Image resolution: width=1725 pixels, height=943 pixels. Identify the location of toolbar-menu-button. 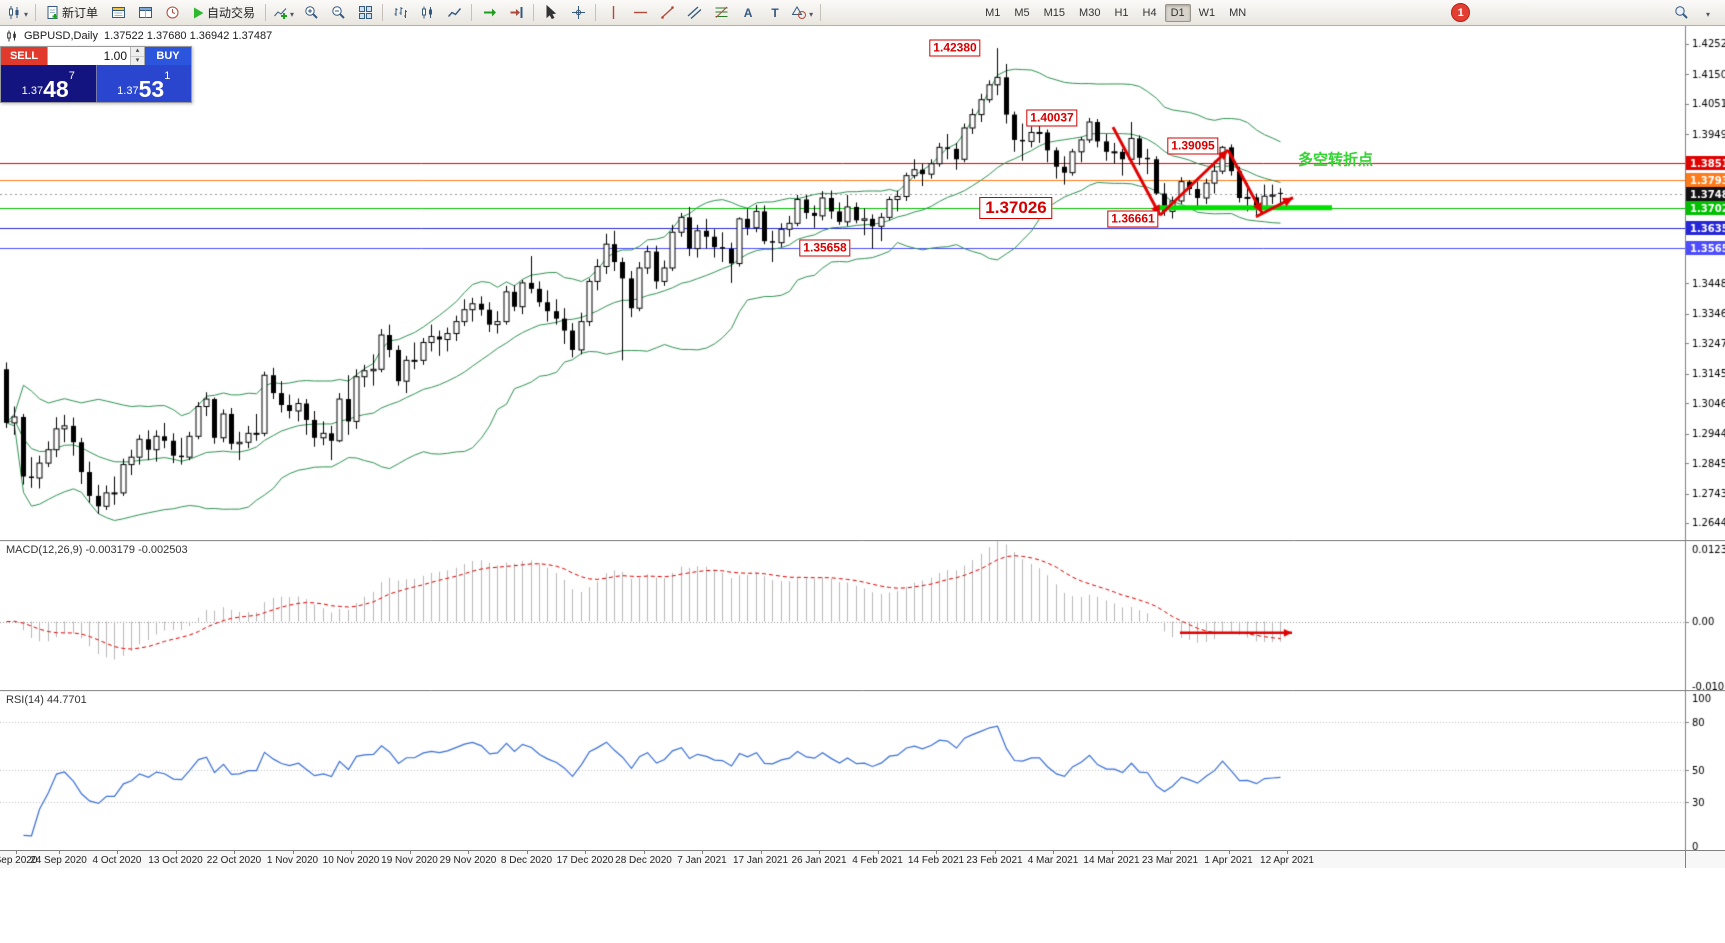
(1708, 13).